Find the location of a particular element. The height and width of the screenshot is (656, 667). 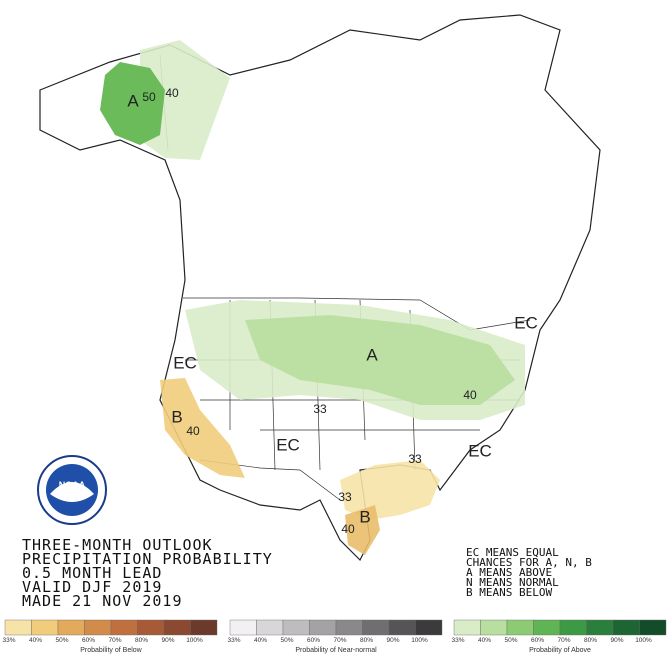

title-line: MADE 21 NOV 2019 is located at coordinates (102, 601).